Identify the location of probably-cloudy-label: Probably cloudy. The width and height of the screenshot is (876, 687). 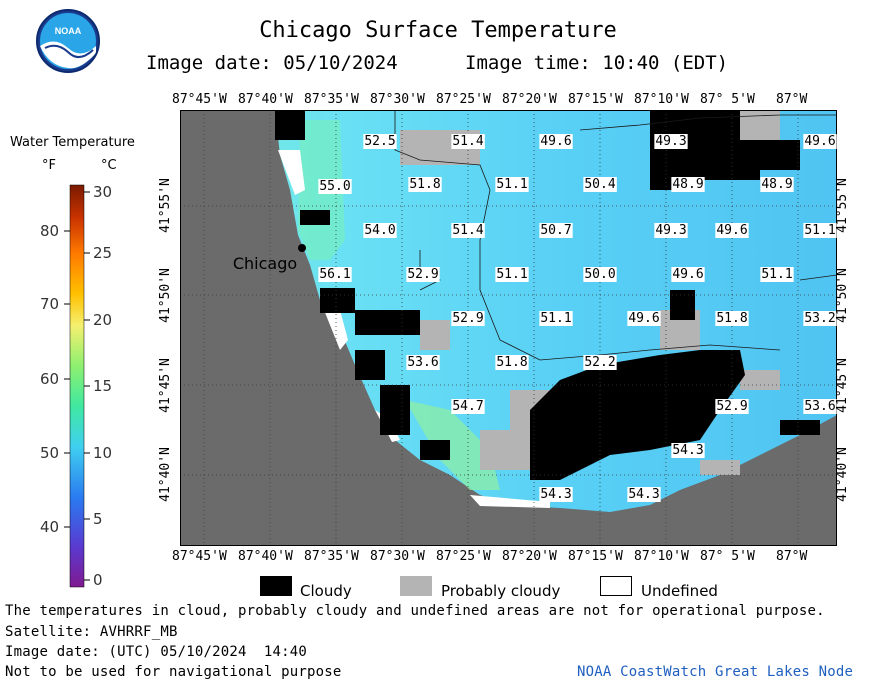
(501, 591).